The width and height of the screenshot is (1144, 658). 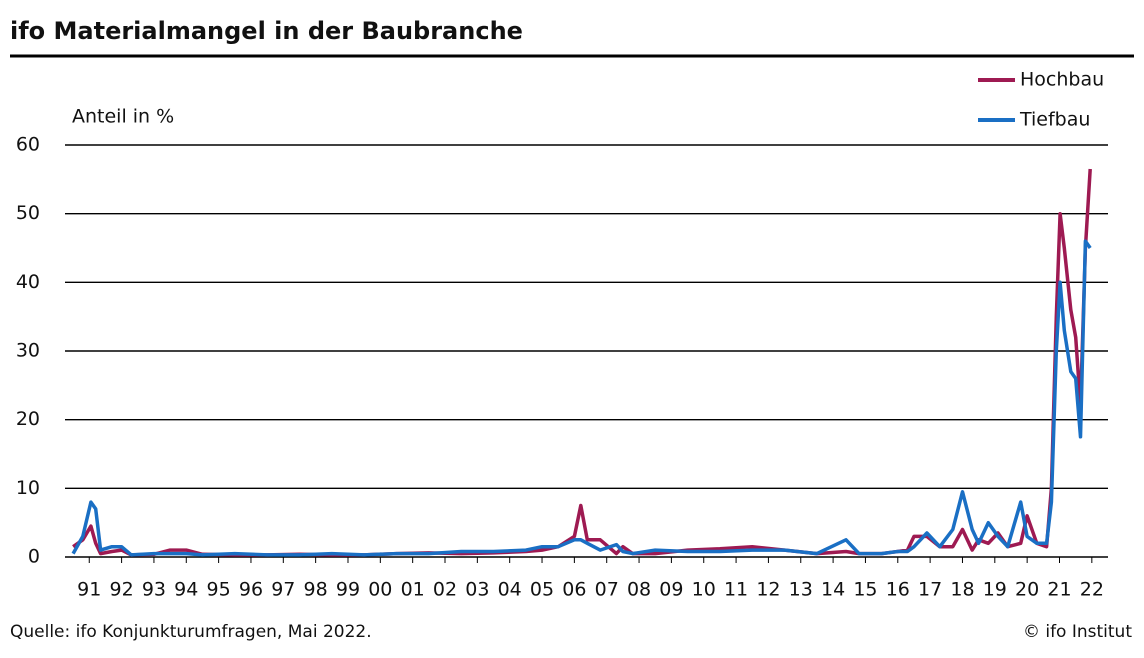 I want to click on y-tick-label: 60, so click(x=28, y=145).